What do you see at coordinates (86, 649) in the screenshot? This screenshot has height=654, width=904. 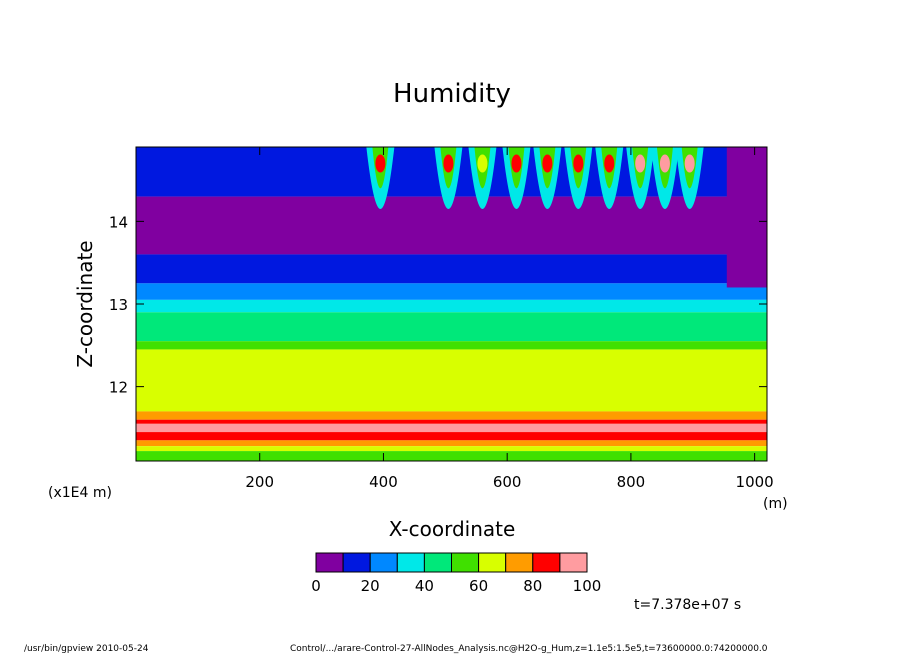 I see `footer-left: /usr/bin/gpview 2010-05-24` at bounding box center [86, 649].